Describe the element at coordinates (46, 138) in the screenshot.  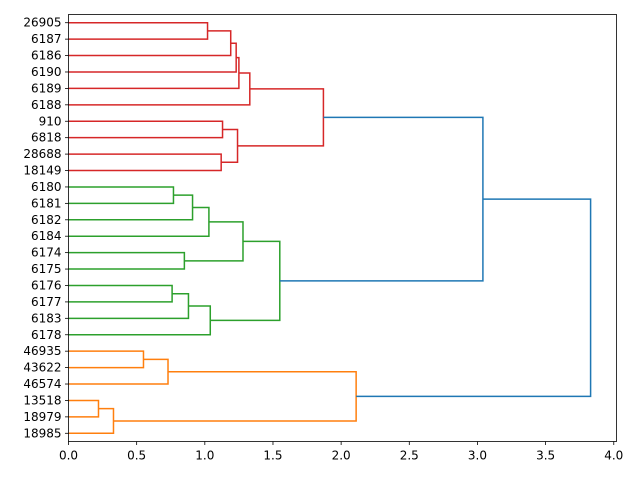
I see `y-tick-label: 6818` at that location.